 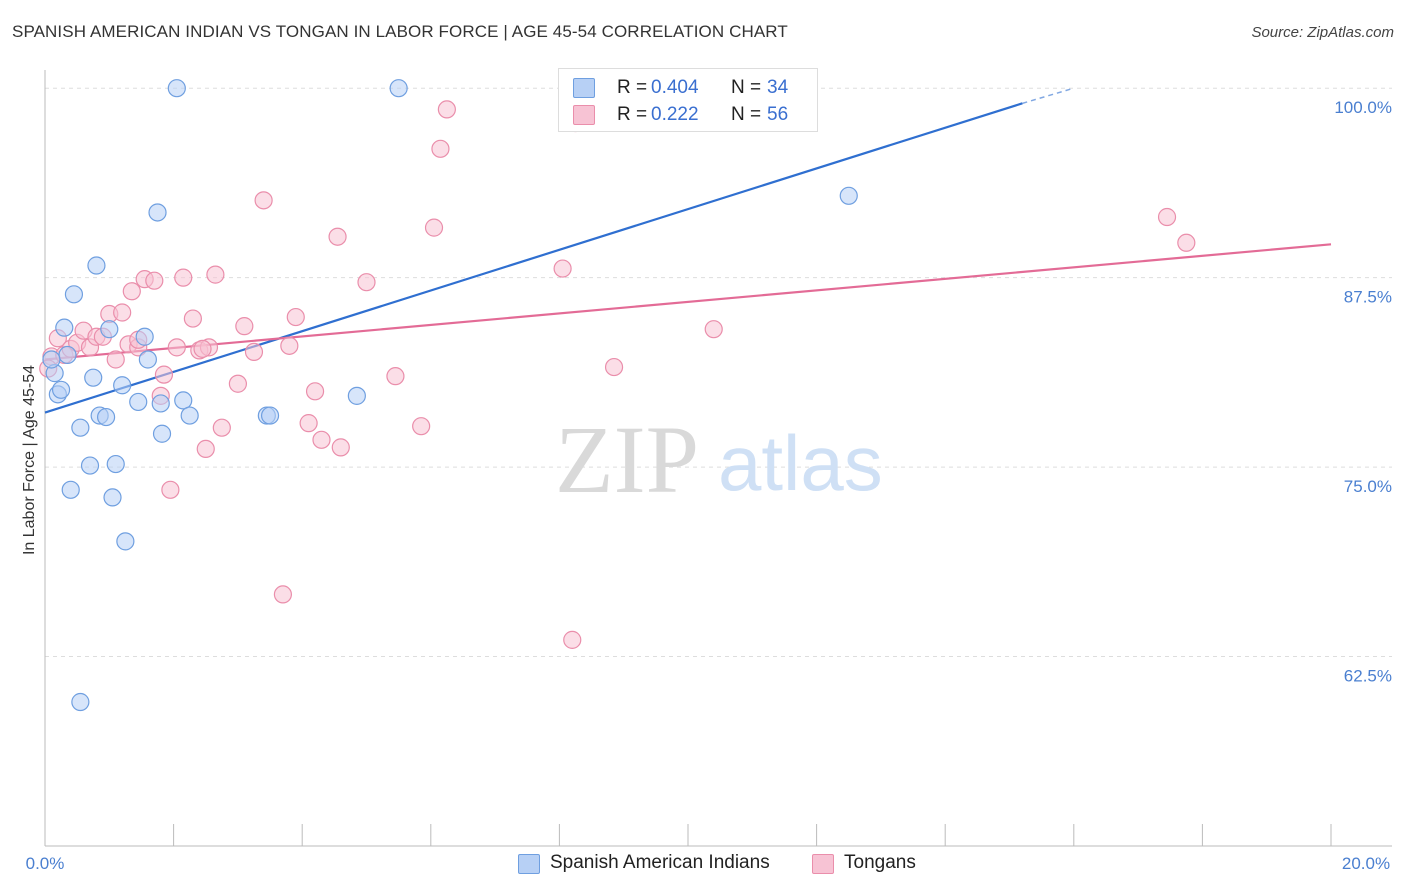 I want to click on watermark-atlas: atlas, so click(x=800, y=463).